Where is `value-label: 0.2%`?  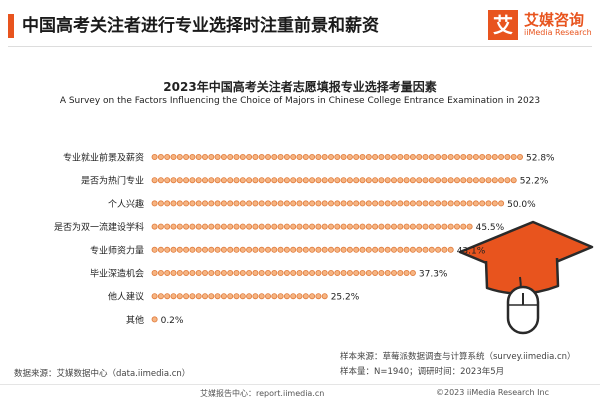 value-label: 0.2% is located at coordinates (172, 321).